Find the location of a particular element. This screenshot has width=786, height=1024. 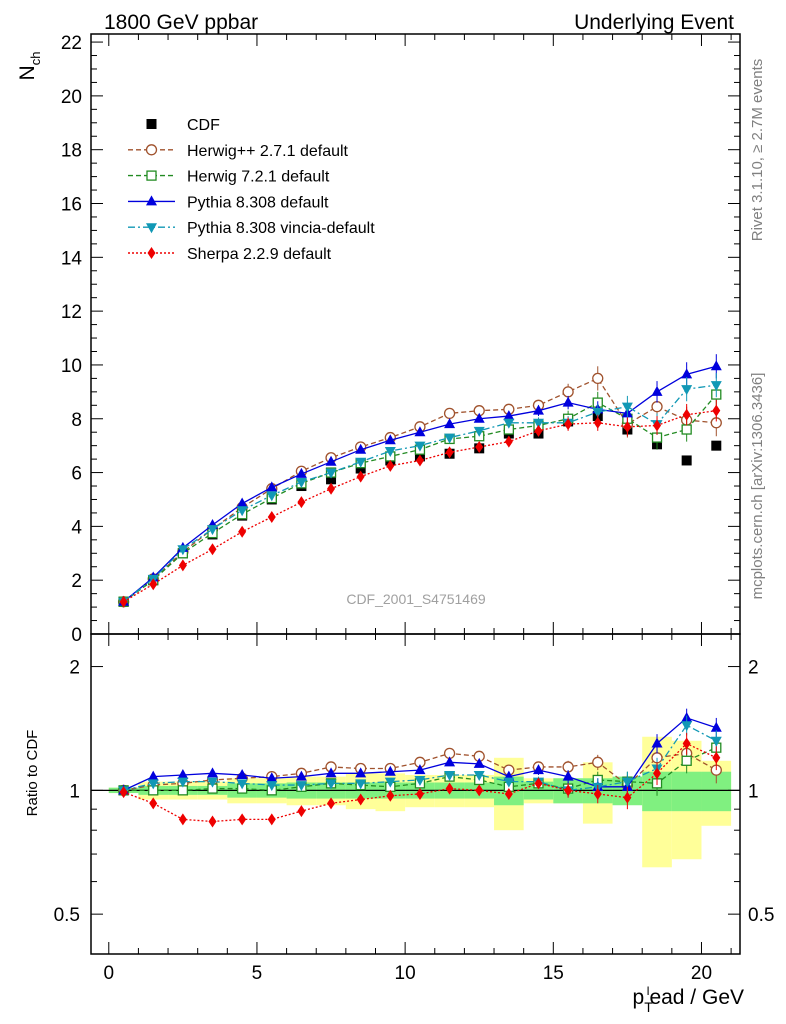

legend-label: Herwig++ 2.7.1 default is located at coordinates (268, 151).